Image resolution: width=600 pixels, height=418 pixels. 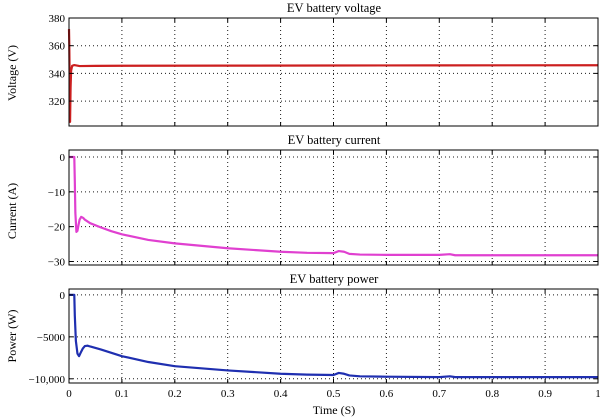 What do you see at coordinates (57, 74) in the screenshot?
I see `voltage-ytick-label: 340` at bounding box center [57, 74].